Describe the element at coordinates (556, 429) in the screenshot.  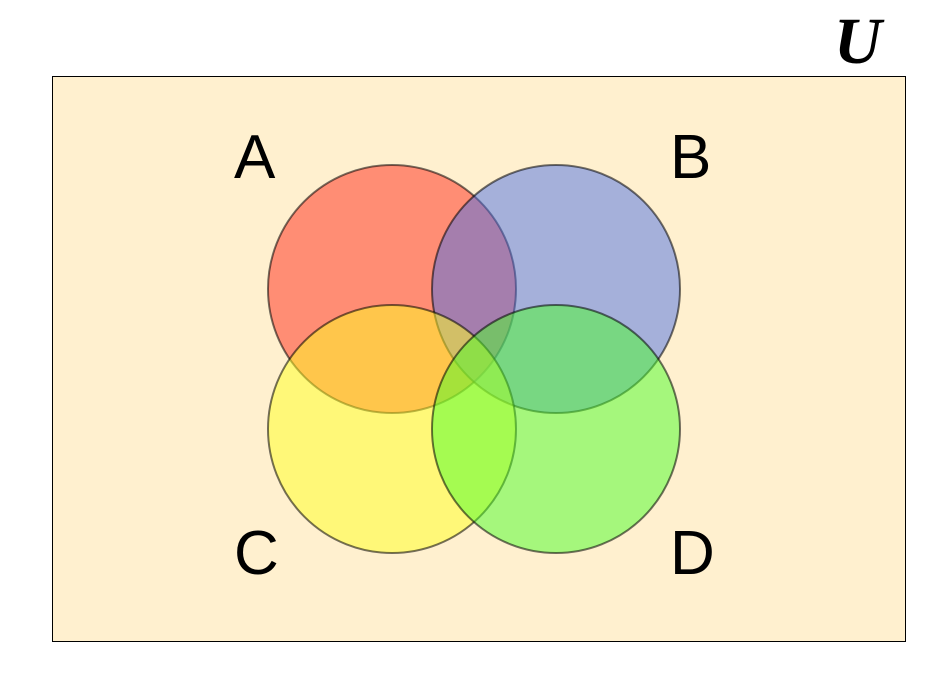
I see `set-d-circle` at that location.